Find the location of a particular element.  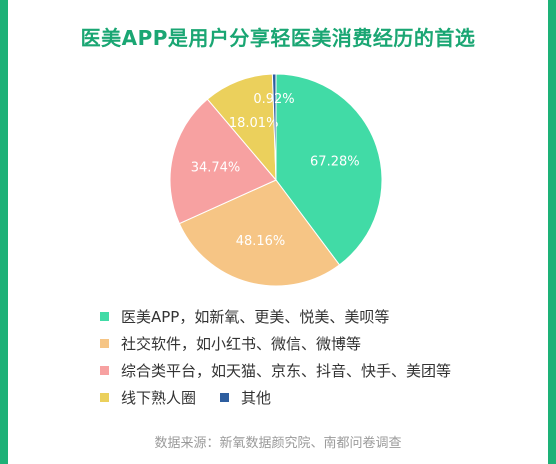

legend-item: 社交软件，如小红书、微信、微博等 is located at coordinates (230, 343).